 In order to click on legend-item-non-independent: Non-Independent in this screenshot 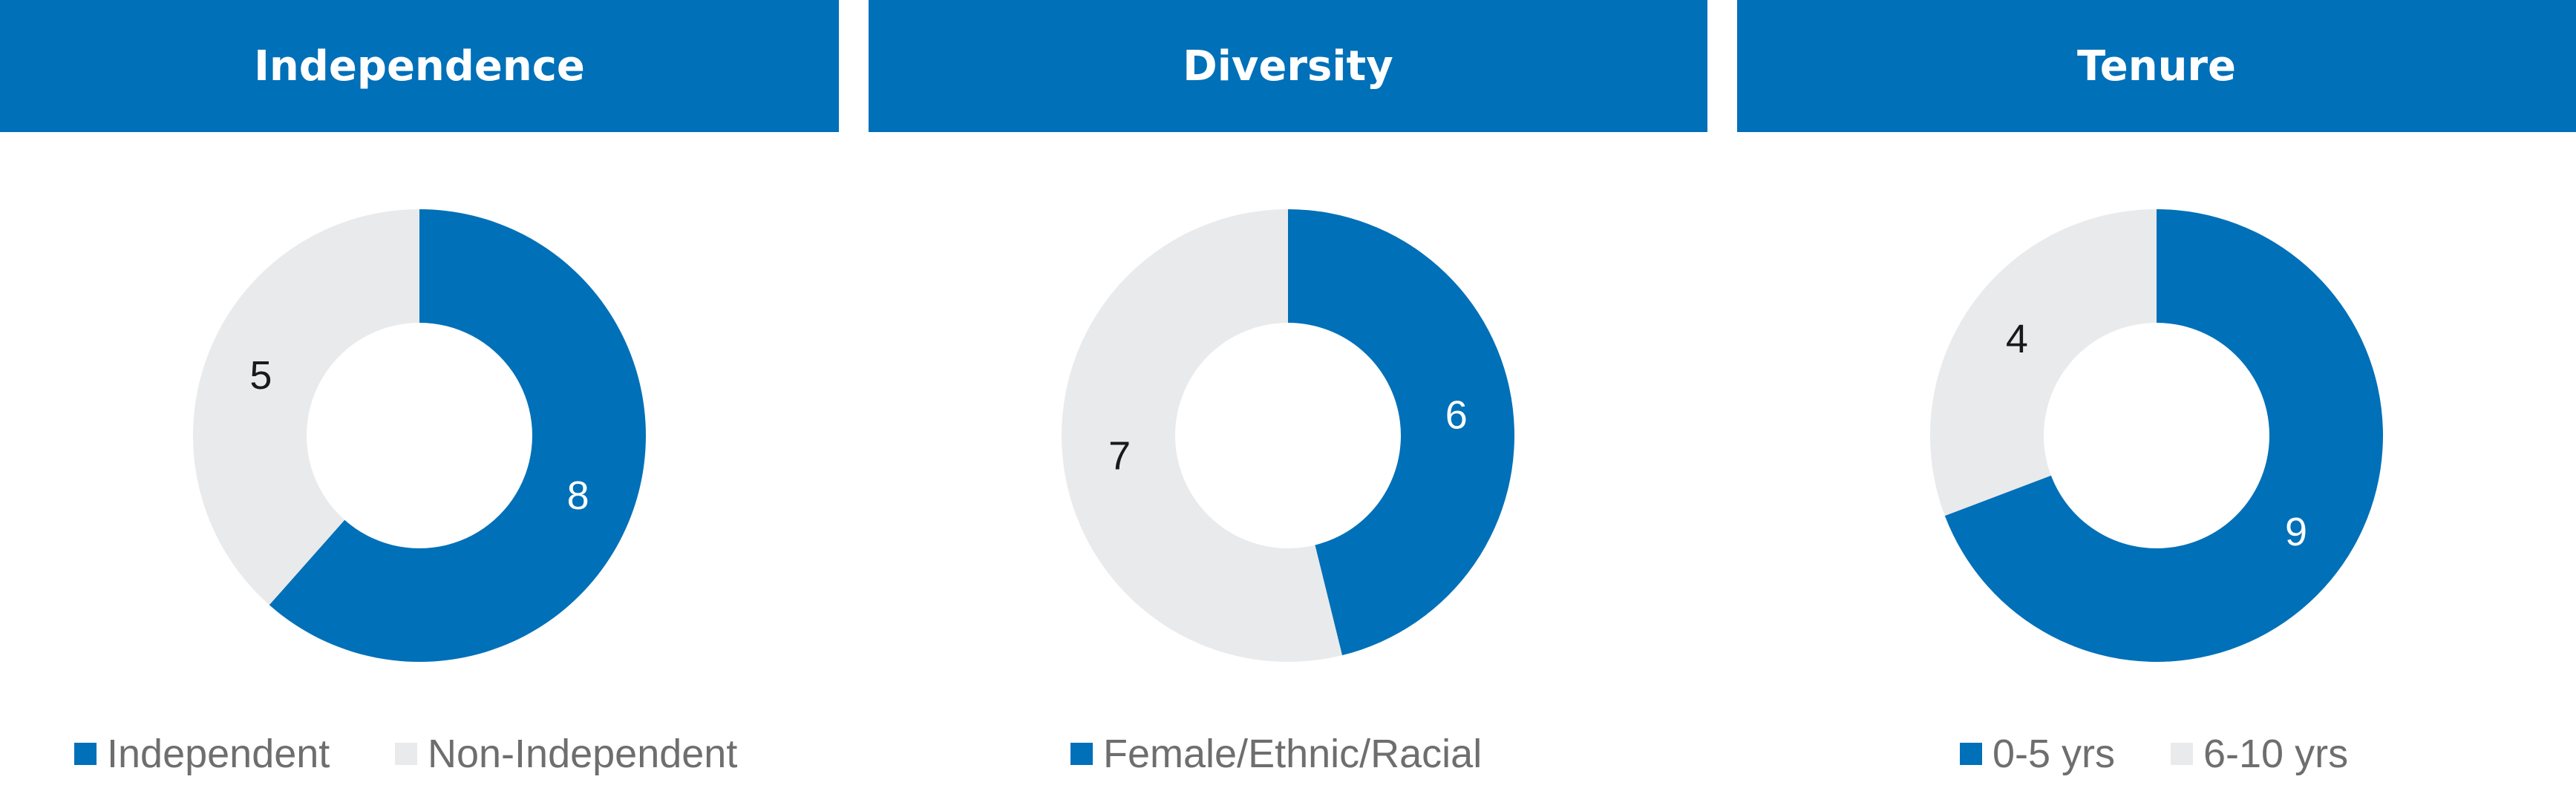, I will do `click(566, 754)`.